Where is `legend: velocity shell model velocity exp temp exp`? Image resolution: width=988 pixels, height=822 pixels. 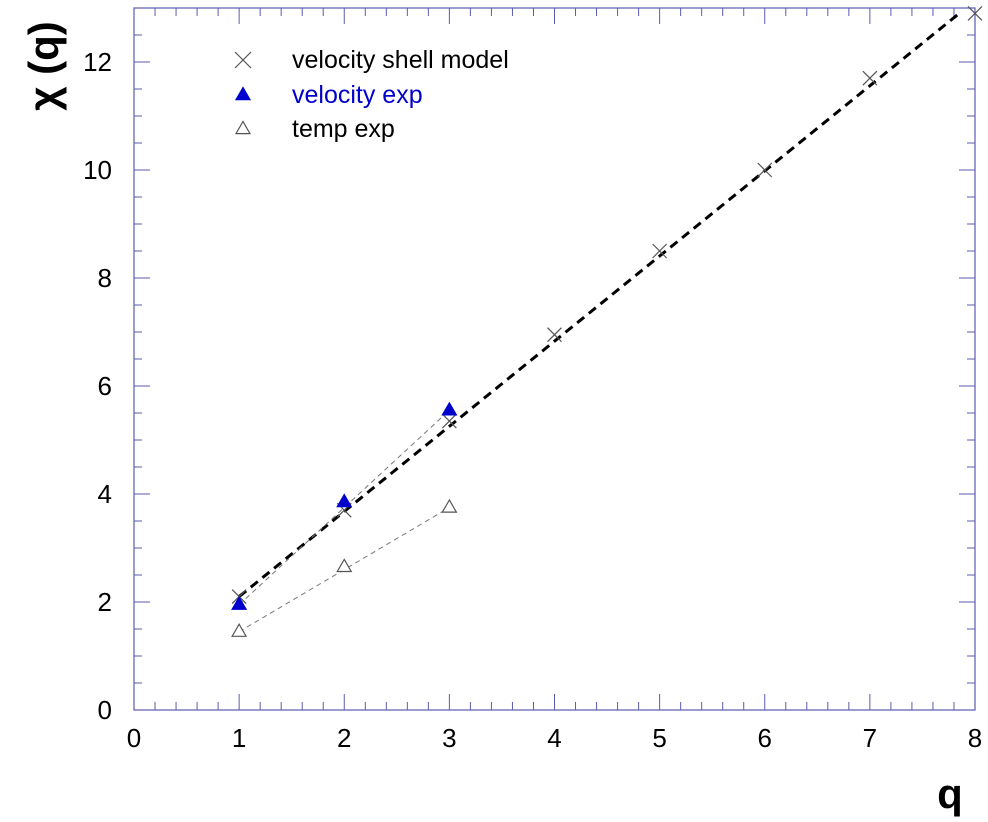 legend: velocity shell model velocity exp temp exp is located at coordinates (371, 94).